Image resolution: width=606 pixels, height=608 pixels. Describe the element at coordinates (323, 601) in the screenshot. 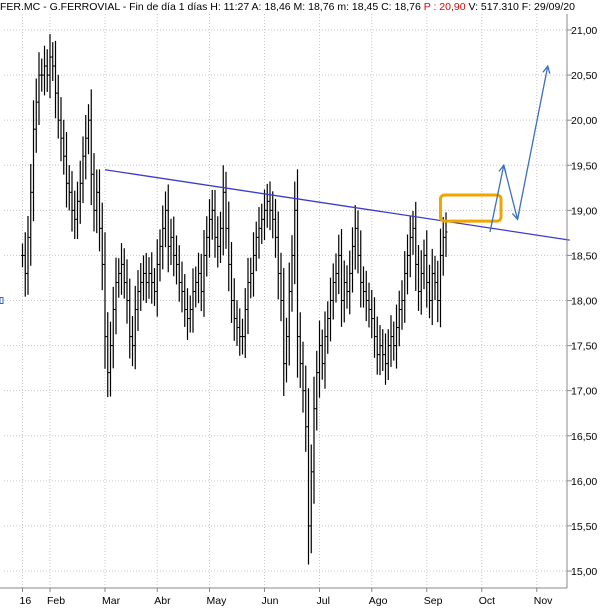

I see `x-tick-label: Jul` at that location.